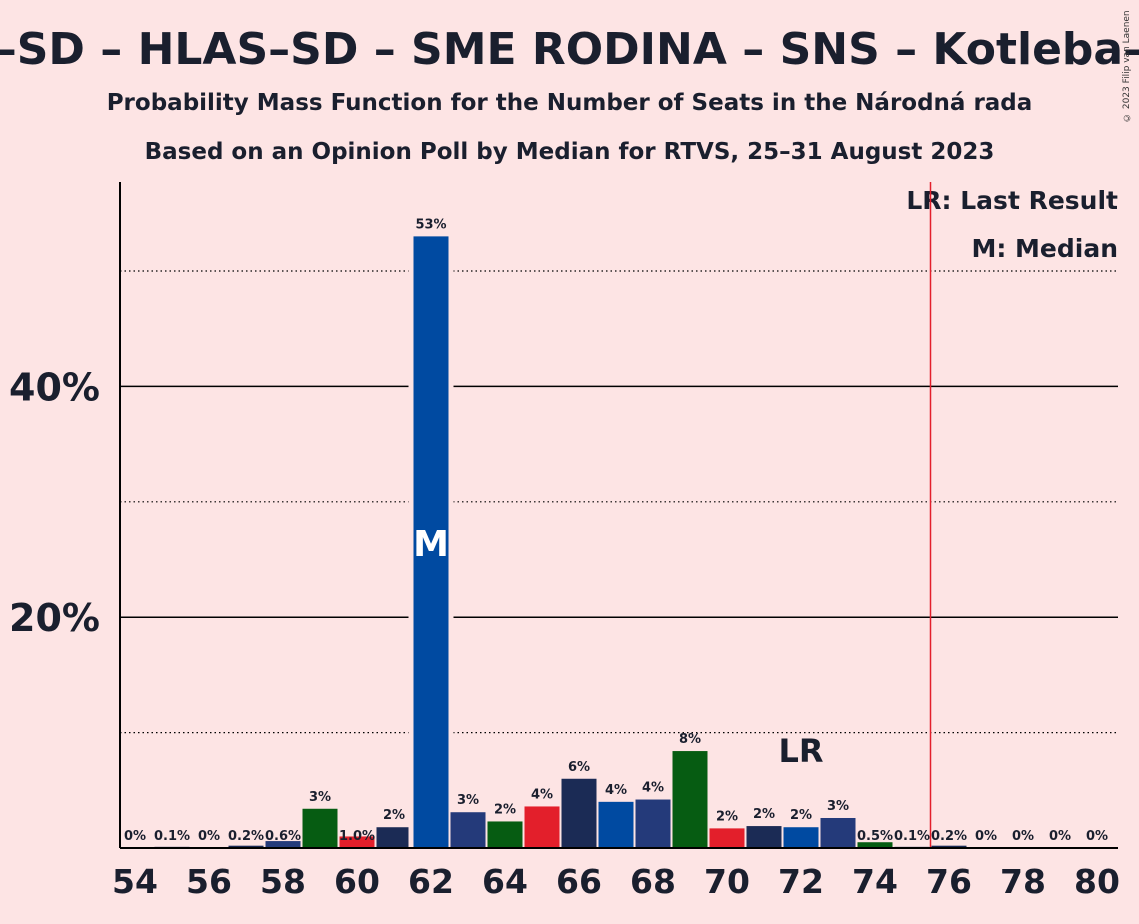 Image resolution: width=1139 pixels, height=924 pixels. Describe the element at coordinates (949, 881) in the screenshot. I see `x-tick-label: 76` at that location.